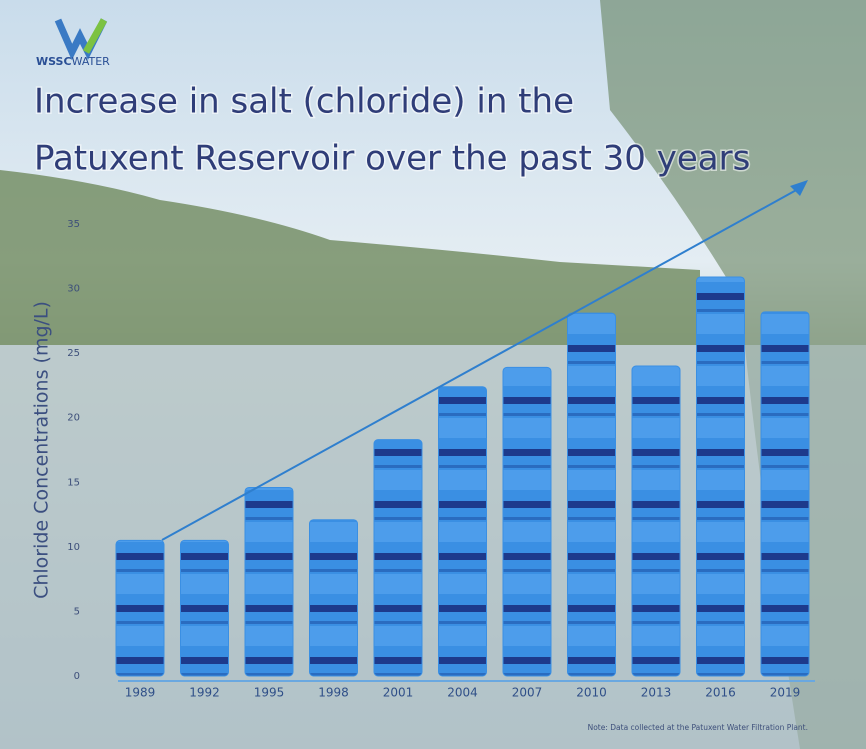 The height and width of the screenshot is (749, 866). What do you see at coordinates (73, 418) in the screenshot?
I see `y-tick-label: 20` at bounding box center [73, 418].